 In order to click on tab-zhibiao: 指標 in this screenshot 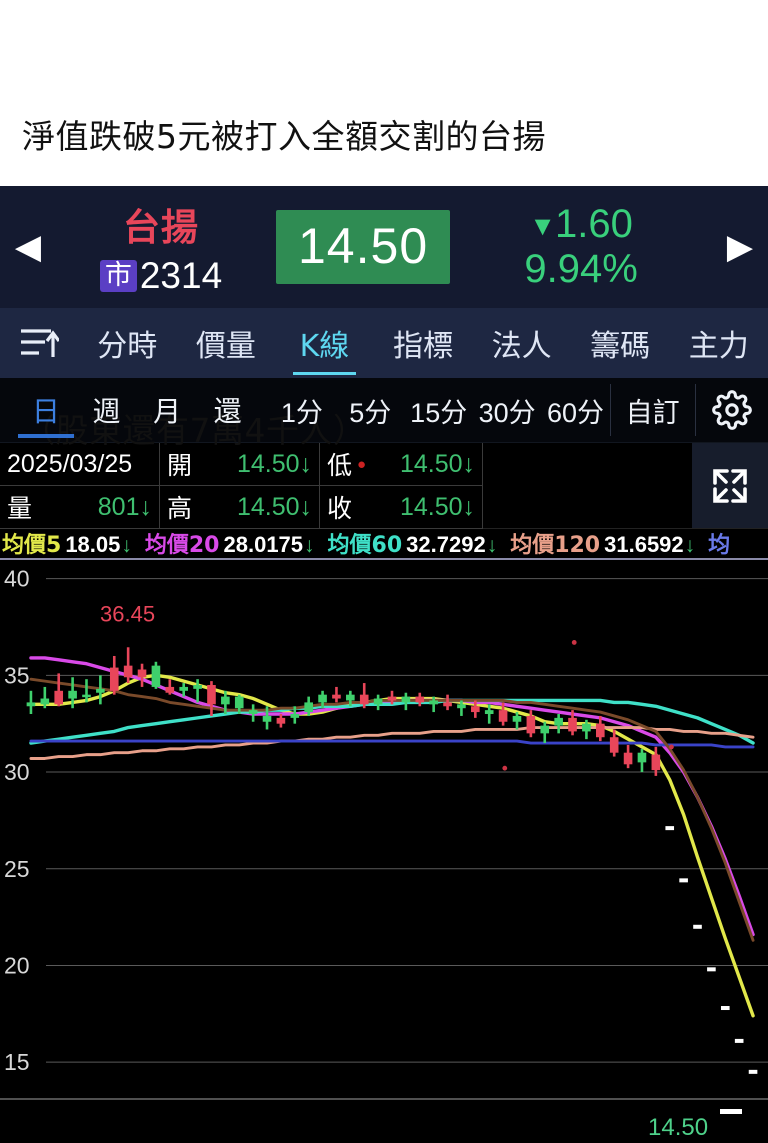, I will do `click(423, 346)`.